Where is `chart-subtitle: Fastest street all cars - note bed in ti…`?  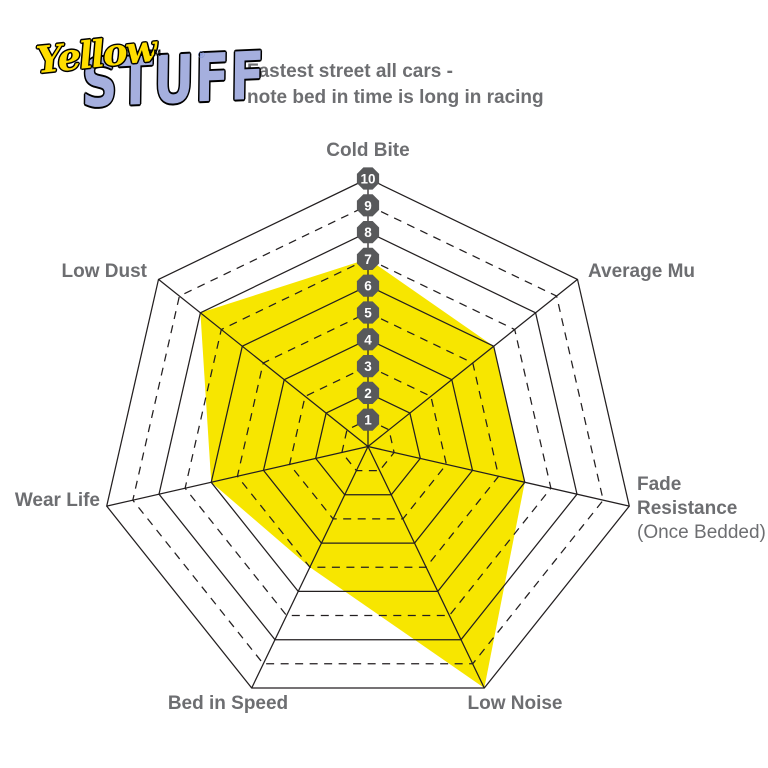
chart-subtitle: Fastest street all cars - note bed in ti… is located at coordinates (395, 85).